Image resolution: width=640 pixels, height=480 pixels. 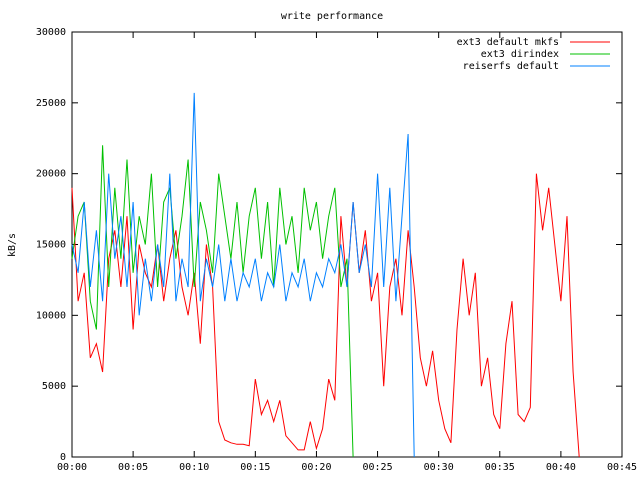 What do you see at coordinates (622, 467) in the screenshot?
I see `x-tick-label: 00:45` at bounding box center [622, 467].